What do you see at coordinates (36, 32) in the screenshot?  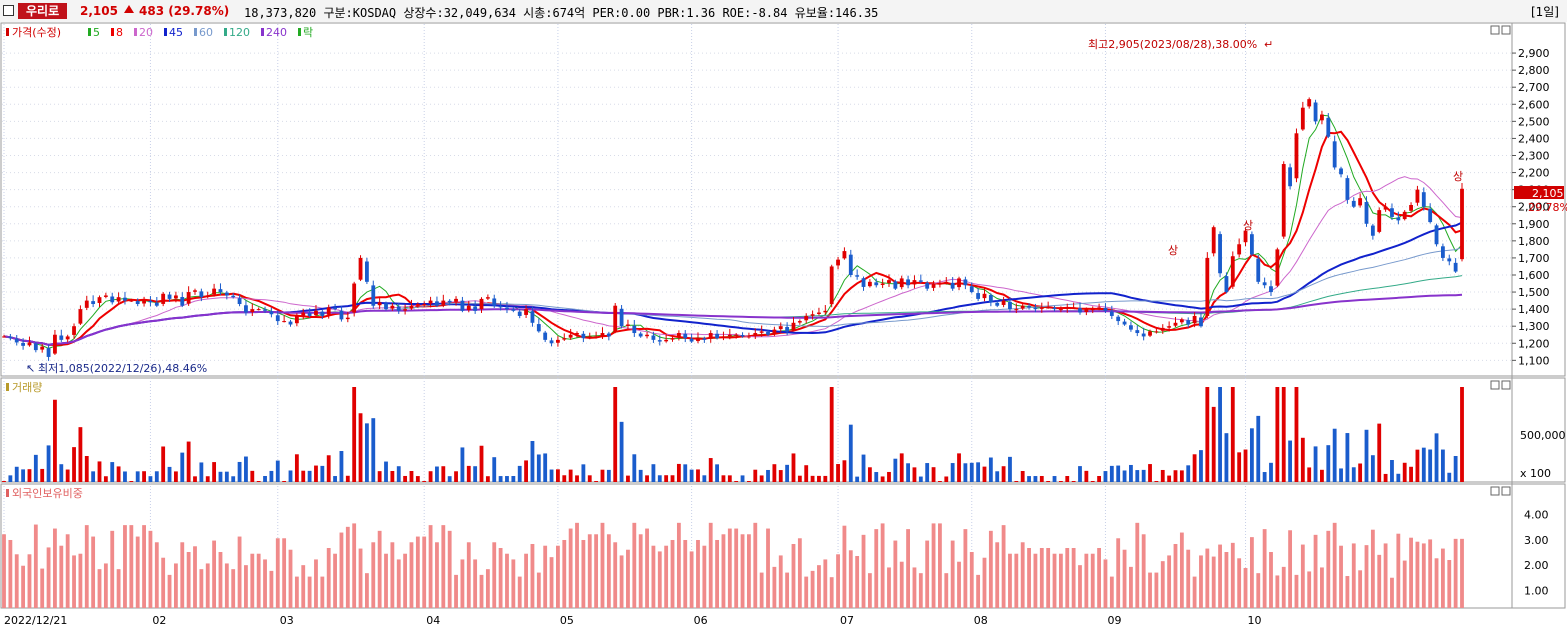 I see `price-legend-label: 가격(수정)` at bounding box center [36, 32].